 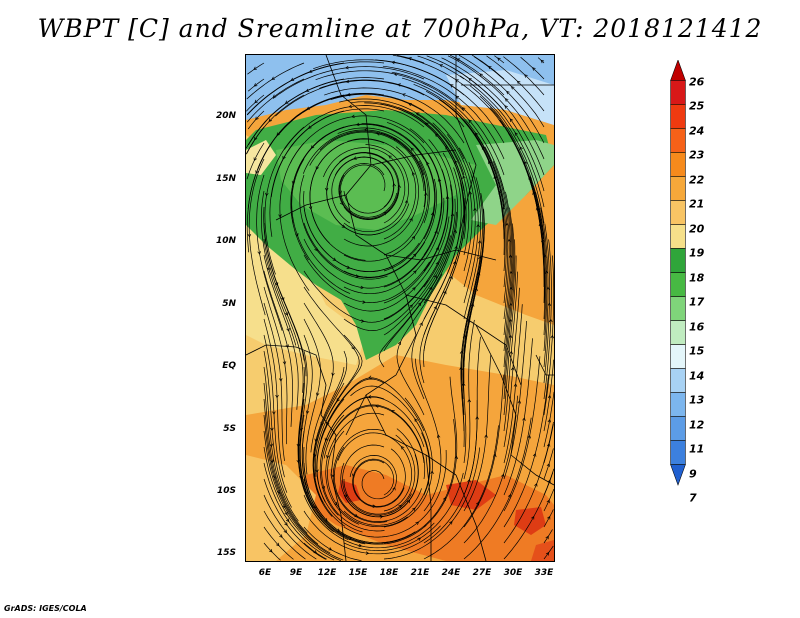 I want to click on blue-light, so click(x=500, y=97).